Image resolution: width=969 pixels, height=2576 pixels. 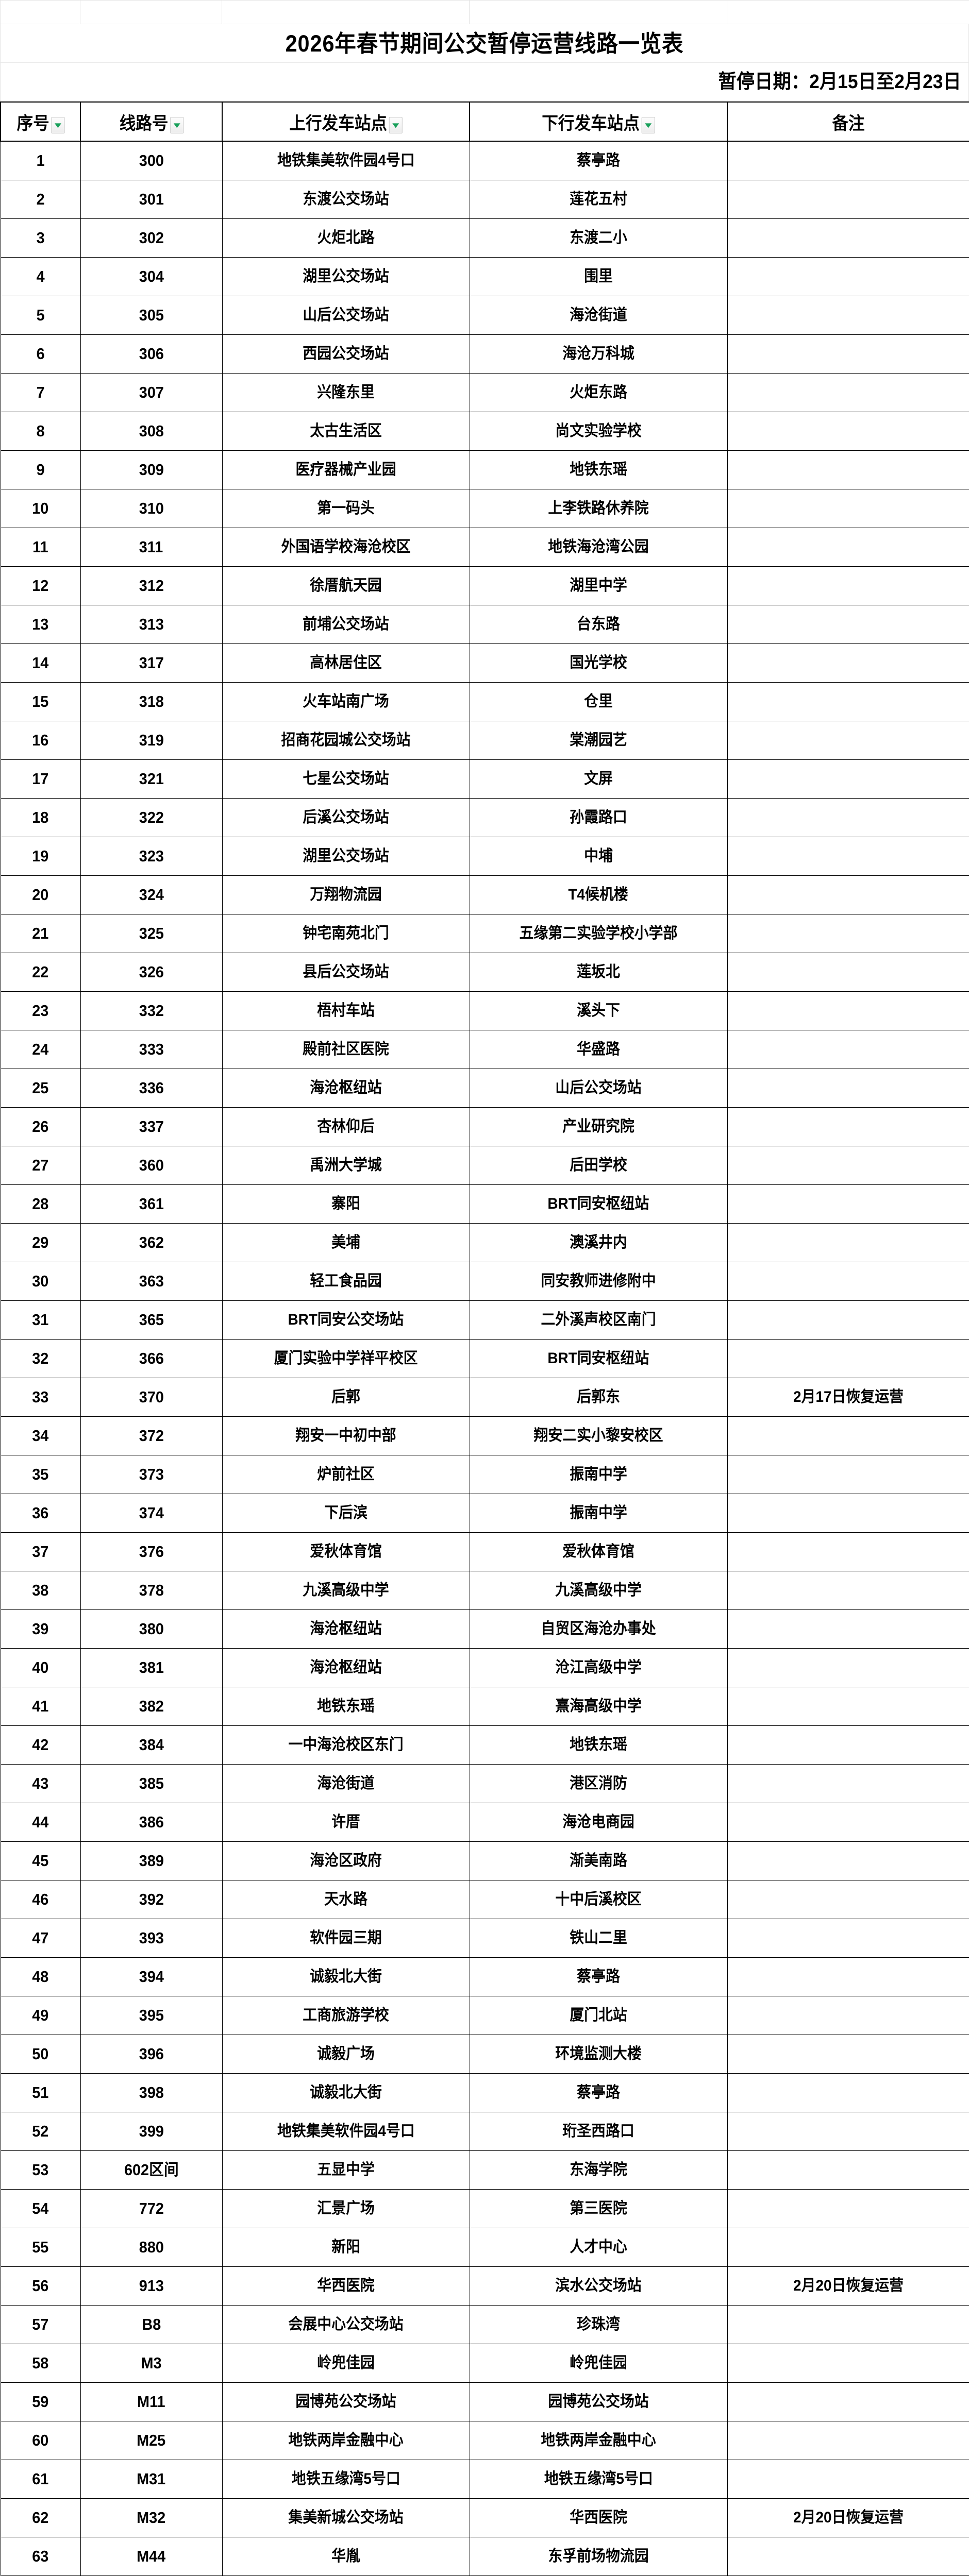 What do you see at coordinates (346, 1281) in the screenshot?
I see `cell-upbound-stop: 轻工食品园` at bounding box center [346, 1281].